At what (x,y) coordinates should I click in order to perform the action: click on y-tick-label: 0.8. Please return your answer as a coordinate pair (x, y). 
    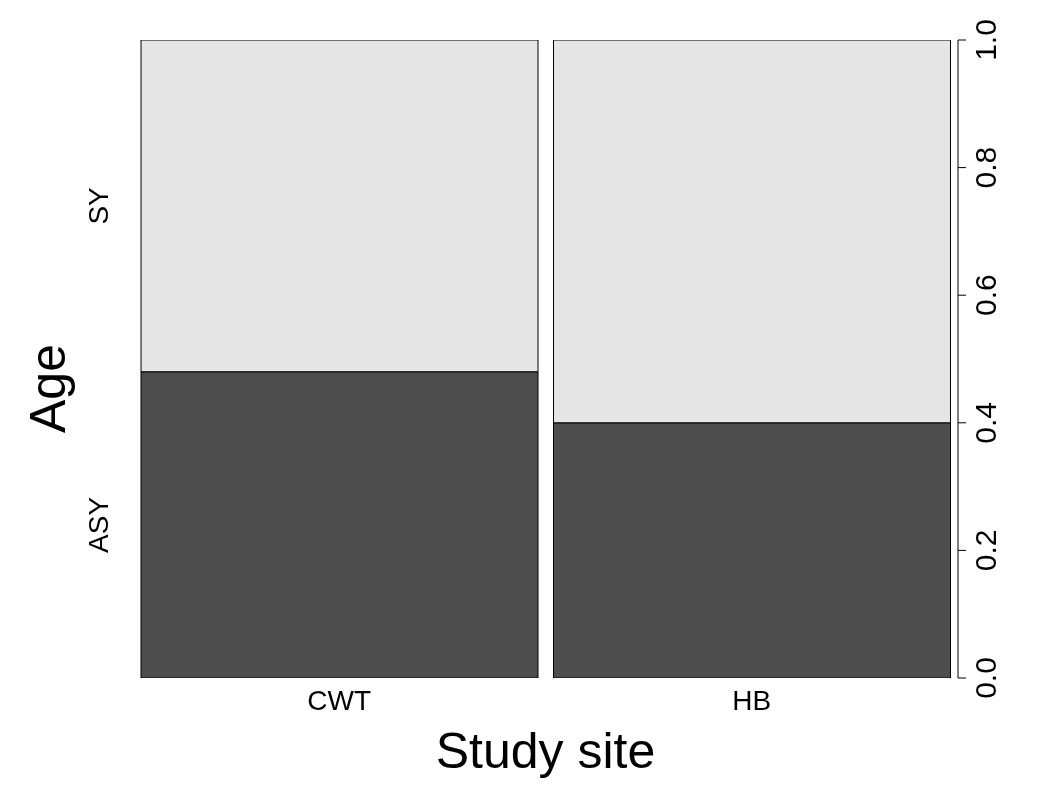
    Looking at the image, I should click on (985, 167).